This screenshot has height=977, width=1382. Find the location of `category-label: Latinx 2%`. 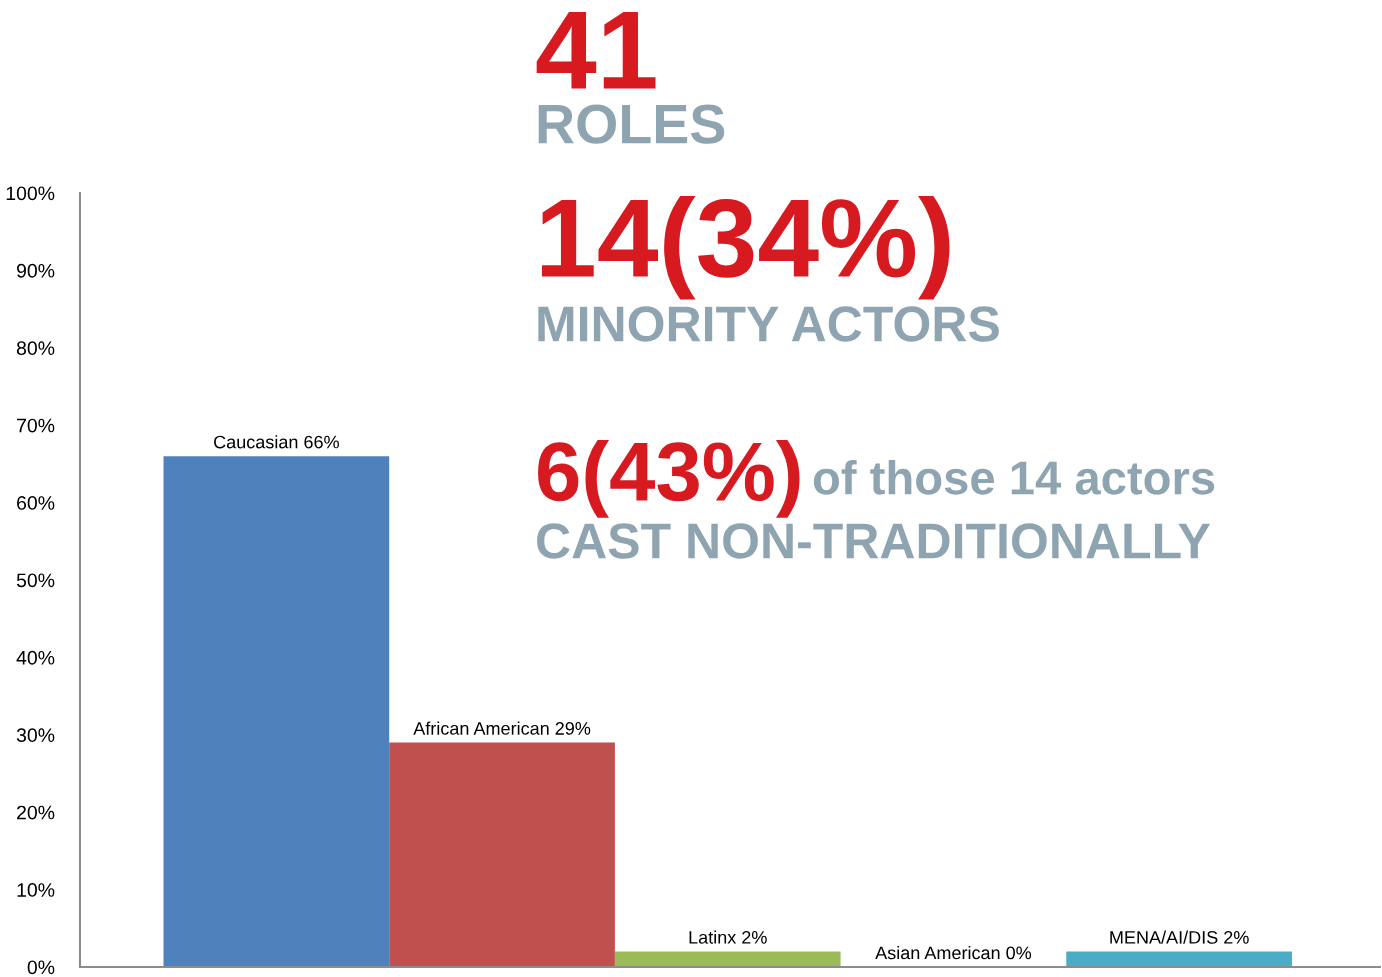

category-label: Latinx 2% is located at coordinates (728, 937).